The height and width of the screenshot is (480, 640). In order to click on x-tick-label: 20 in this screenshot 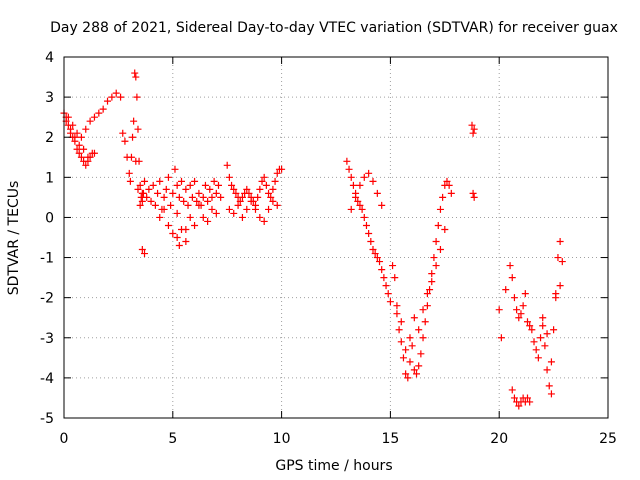, I will do `click(499, 439)`.